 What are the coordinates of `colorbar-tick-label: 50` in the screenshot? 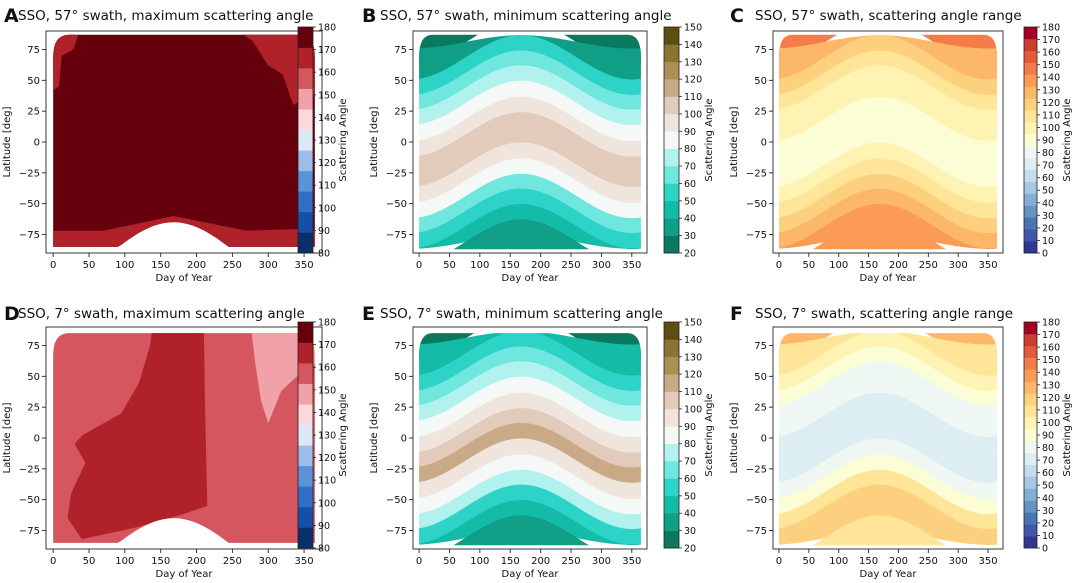 It's located at (690, 496).